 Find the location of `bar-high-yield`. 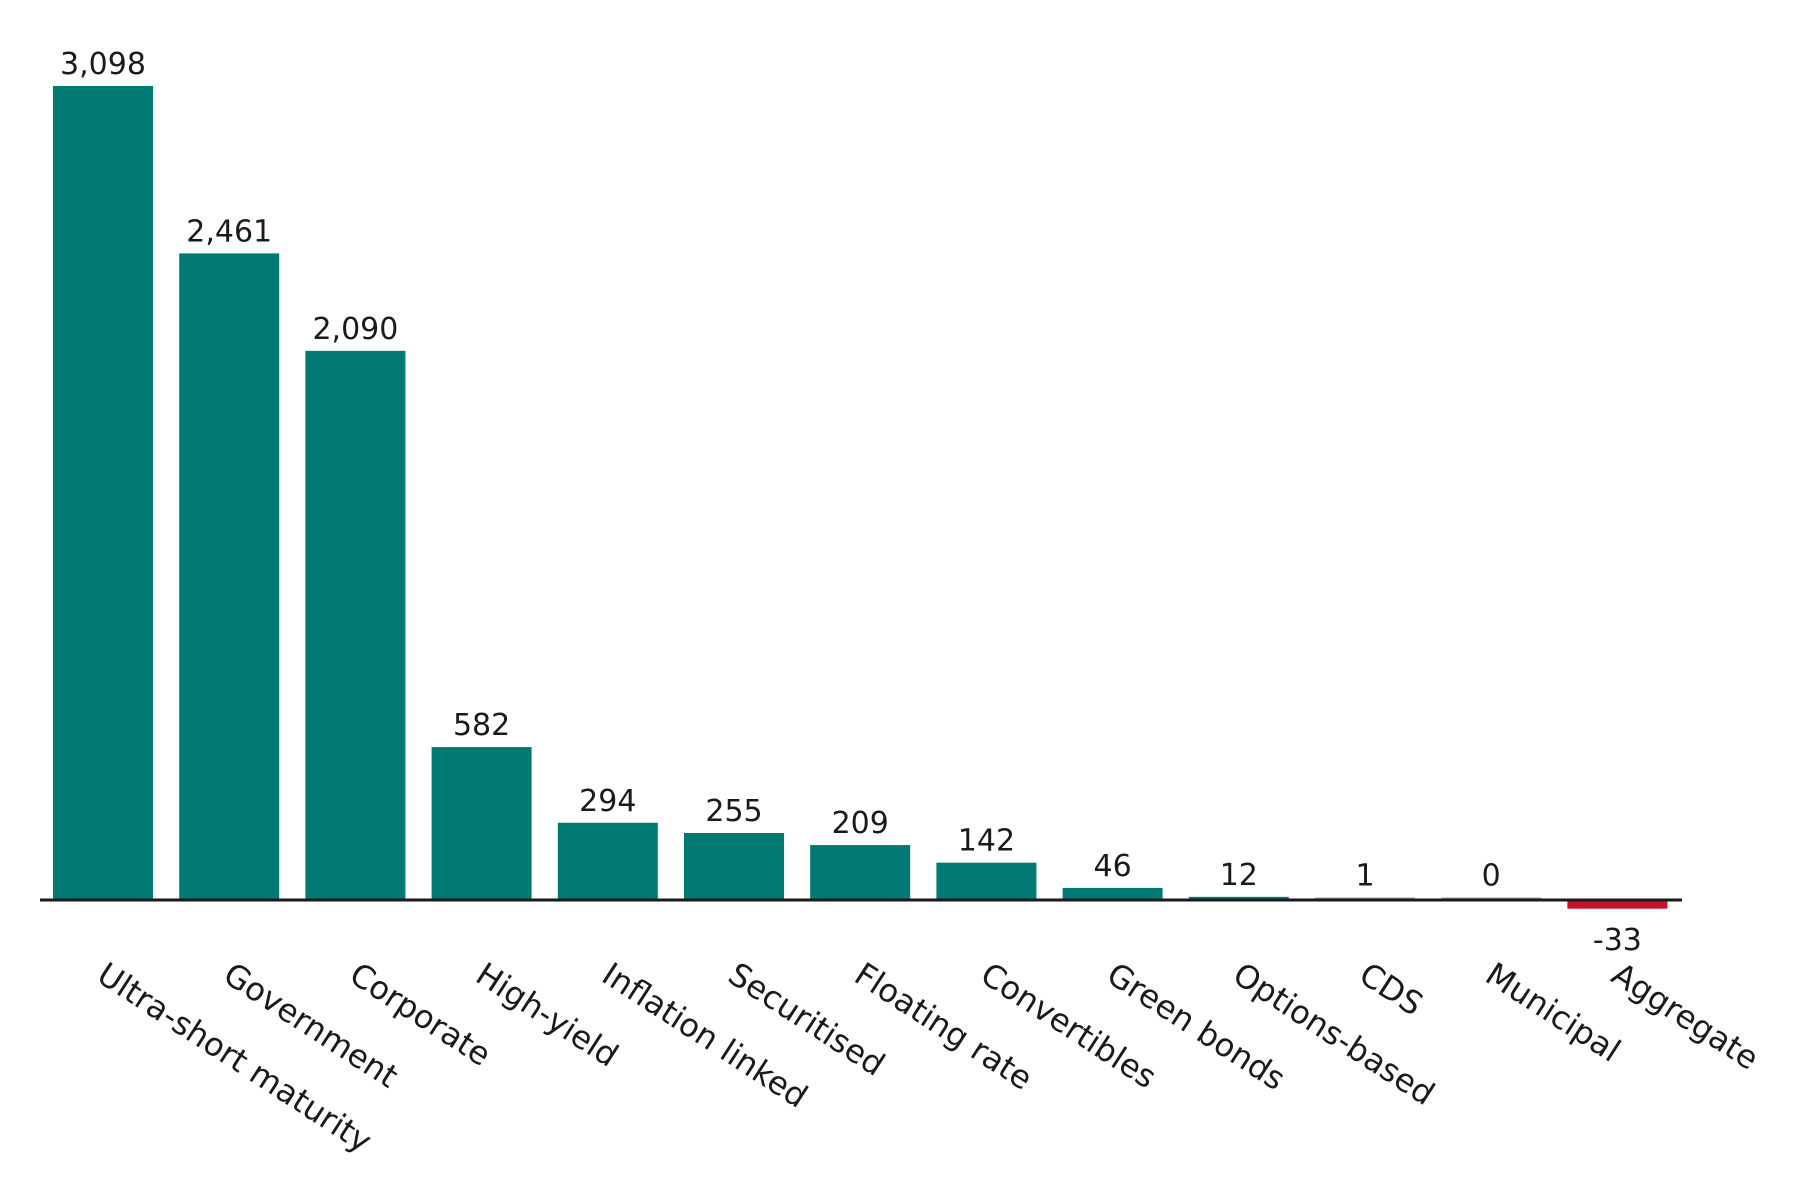

bar-high-yield is located at coordinates (481, 823).